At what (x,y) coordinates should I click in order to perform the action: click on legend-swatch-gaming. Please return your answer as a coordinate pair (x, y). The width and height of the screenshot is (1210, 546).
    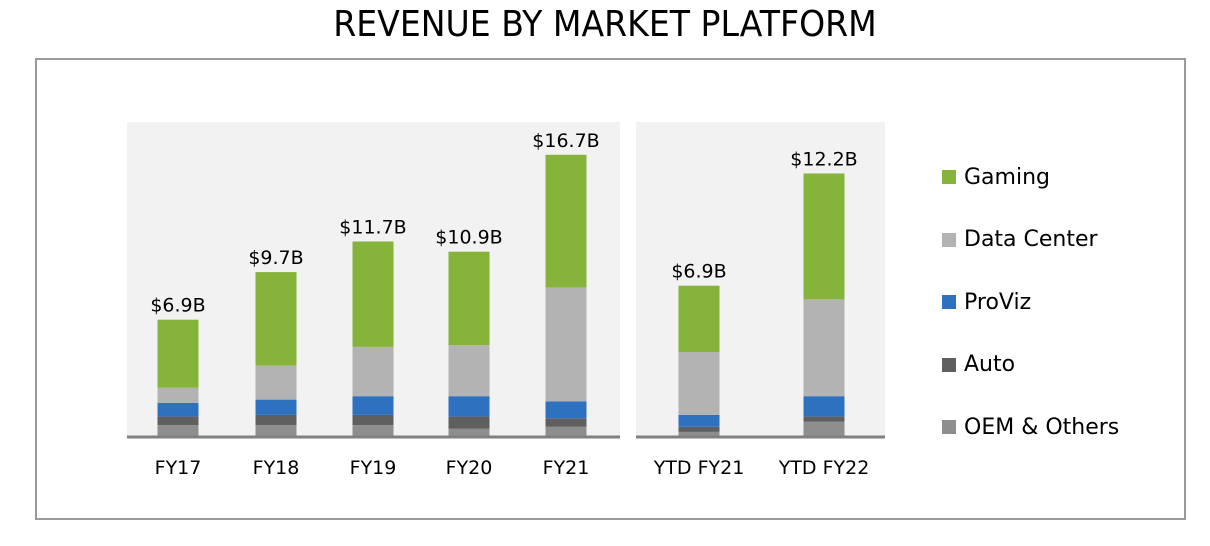
    Looking at the image, I should click on (949, 177).